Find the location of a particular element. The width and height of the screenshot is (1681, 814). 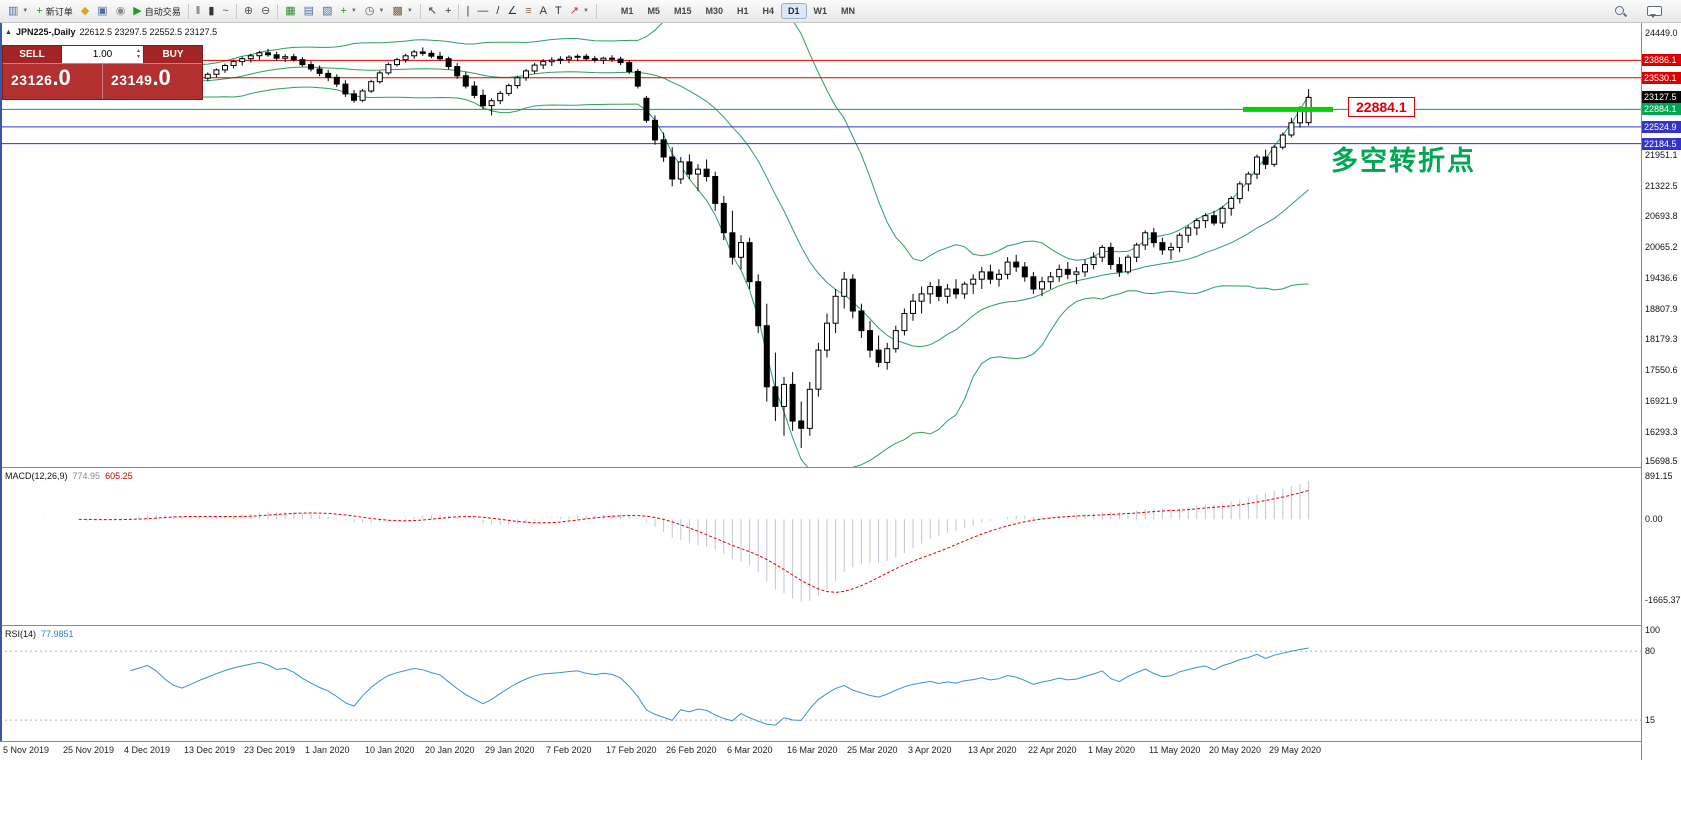

macd-histogram is located at coordinates (664, 542).